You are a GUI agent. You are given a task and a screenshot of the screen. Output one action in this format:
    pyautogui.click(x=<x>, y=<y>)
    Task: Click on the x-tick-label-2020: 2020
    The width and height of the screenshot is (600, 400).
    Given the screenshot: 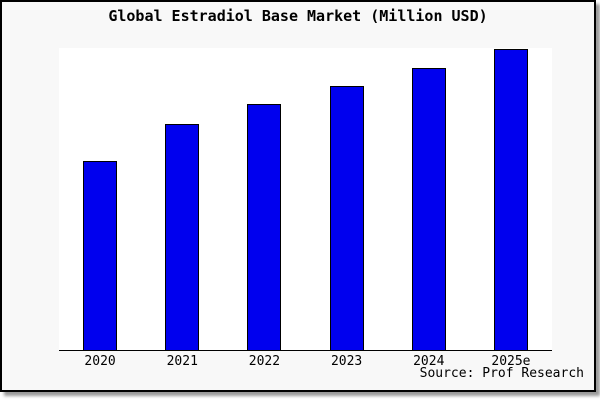 What is the action you would take?
    pyautogui.click(x=100, y=361)
    